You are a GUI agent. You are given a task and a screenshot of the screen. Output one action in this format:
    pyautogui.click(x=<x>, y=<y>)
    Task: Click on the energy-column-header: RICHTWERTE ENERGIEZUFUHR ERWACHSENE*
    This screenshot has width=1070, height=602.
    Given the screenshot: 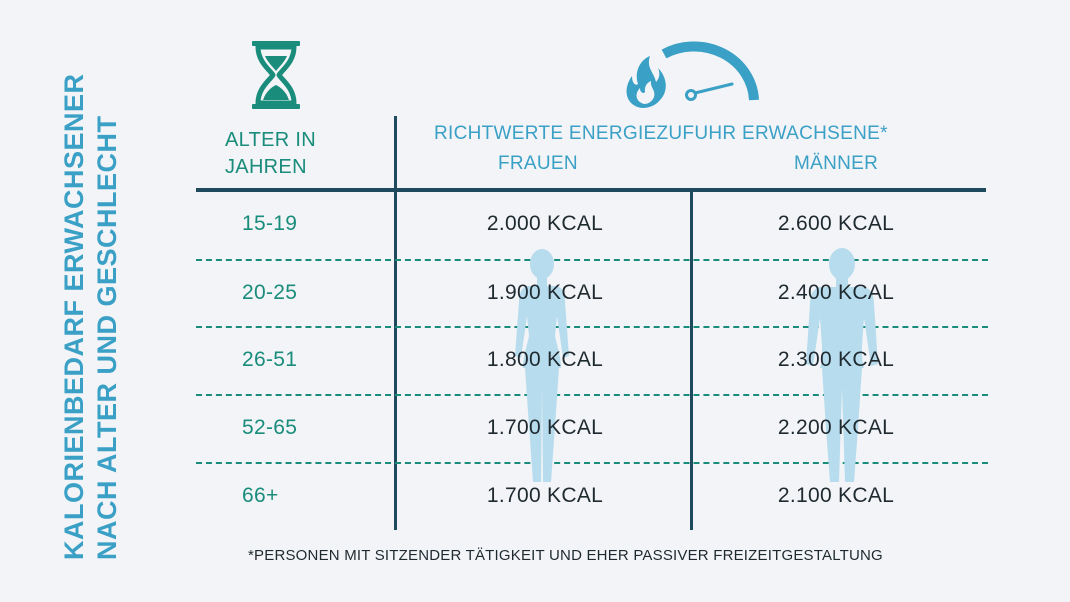 What is the action you would take?
    pyautogui.click(x=661, y=133)
    